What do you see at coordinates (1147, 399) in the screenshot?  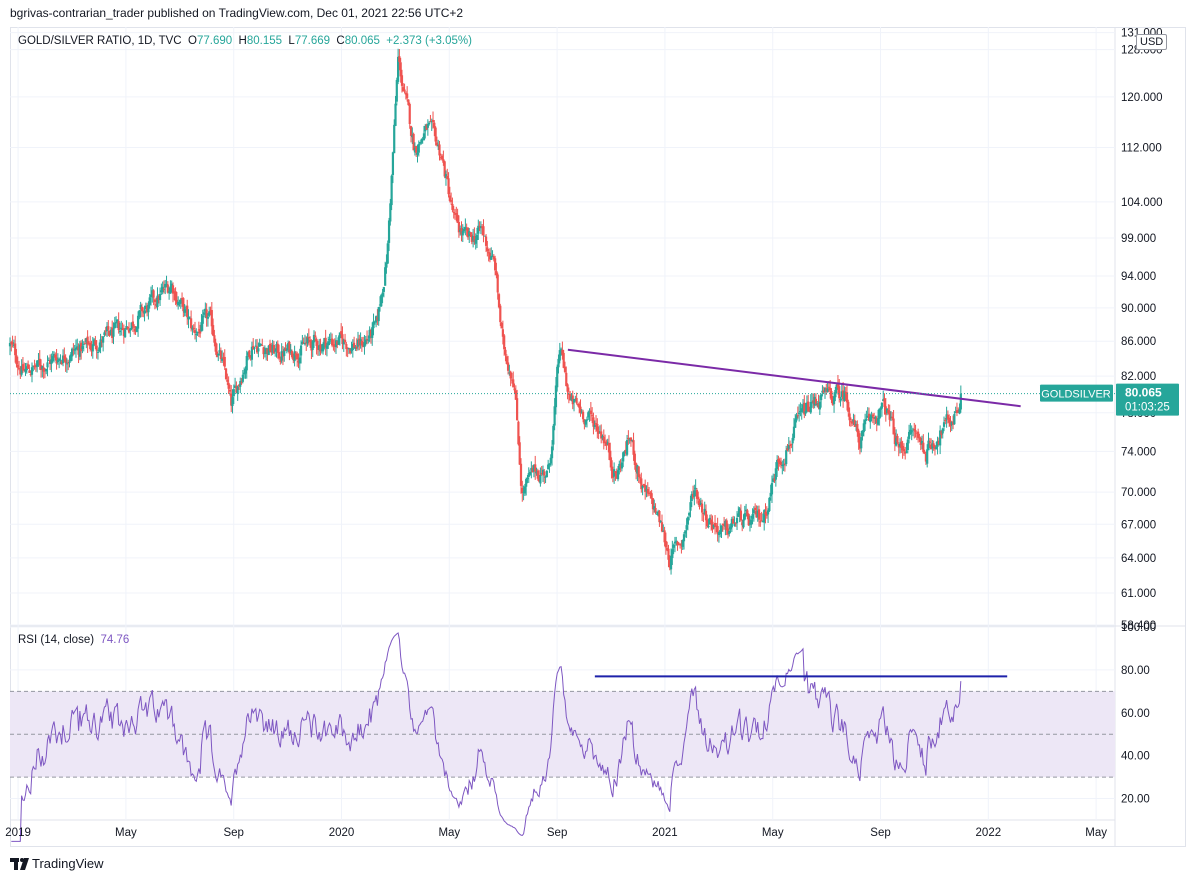 I see `price-tag-bg` at bounding box center [1147, 399].